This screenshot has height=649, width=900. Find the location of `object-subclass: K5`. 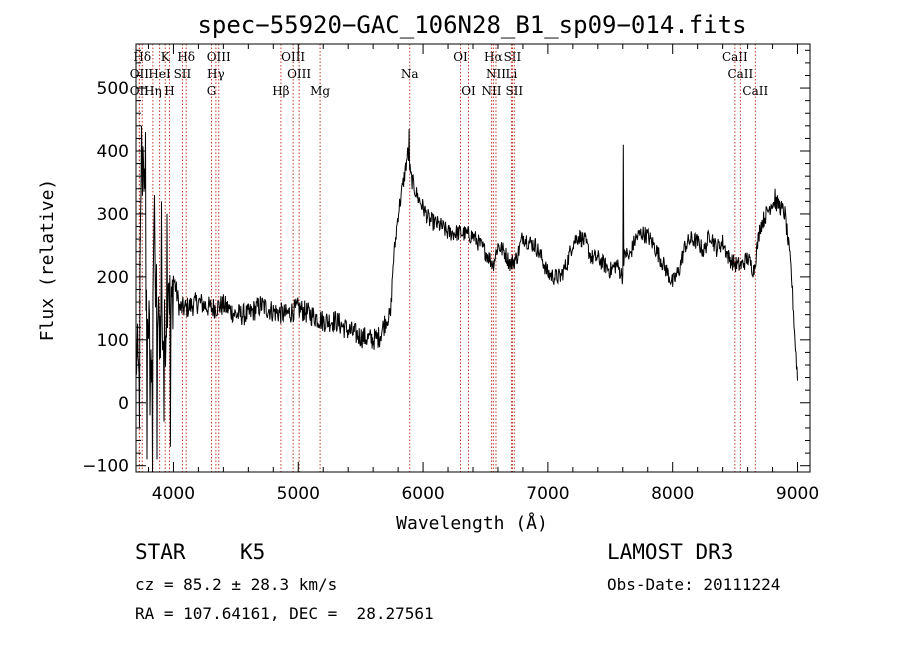

object-subclass: K5 is located at coordinates (253, 552).